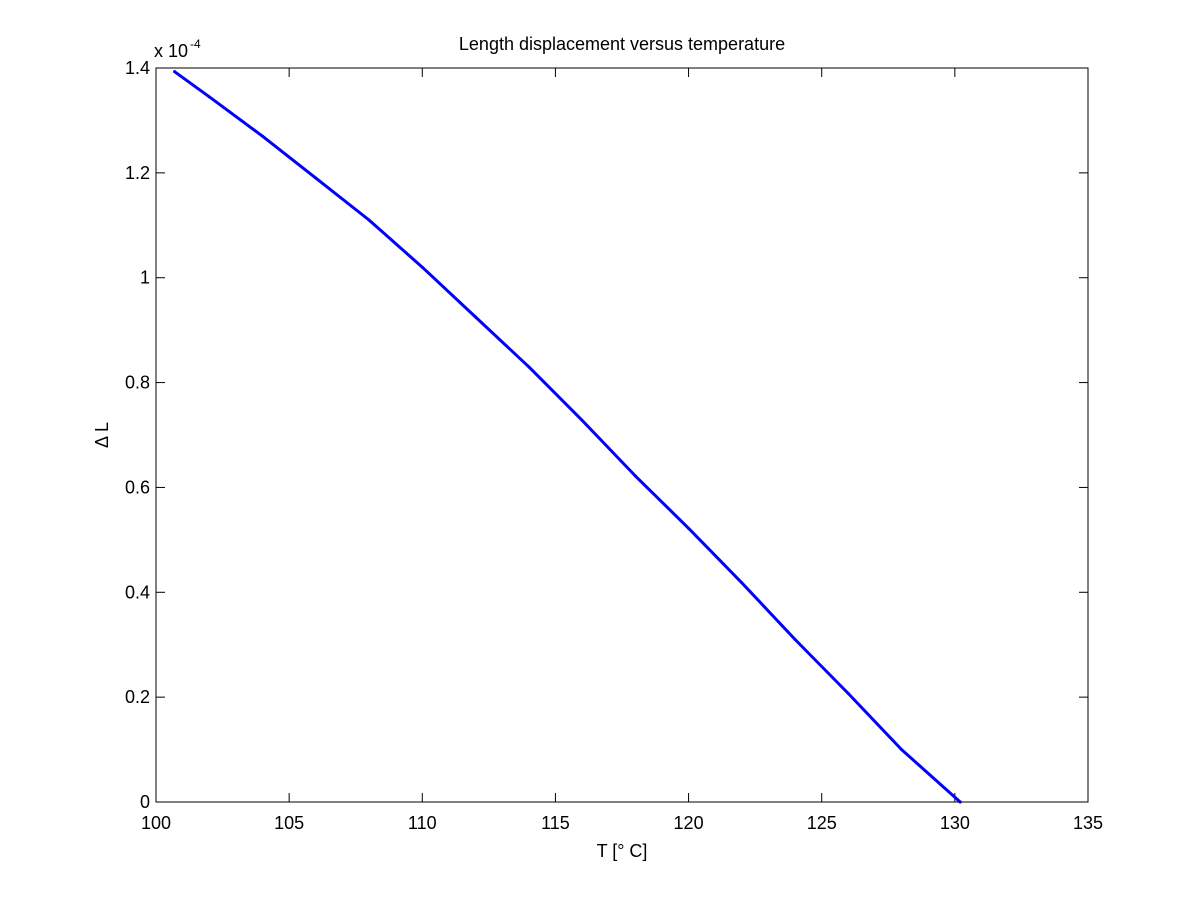 The height and width of the screenshot is (906, 1201). What do you see at coordinates (137, 383) in the screenshot?
I see `y-tick-label: 0.8` at bounding box center [137, 383].